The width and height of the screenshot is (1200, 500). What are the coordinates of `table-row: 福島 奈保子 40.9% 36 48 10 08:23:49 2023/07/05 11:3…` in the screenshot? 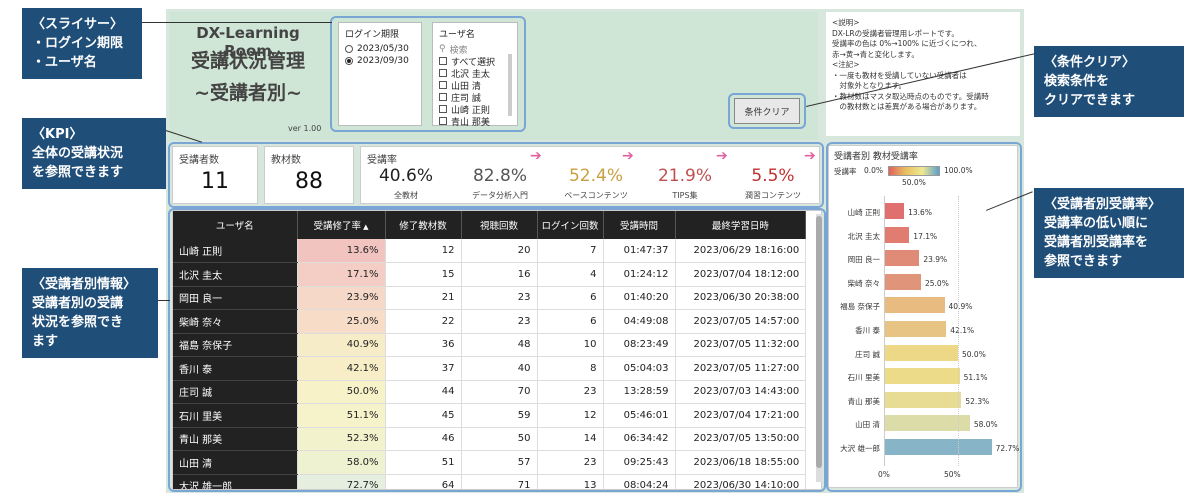 It's located at (490, 345).